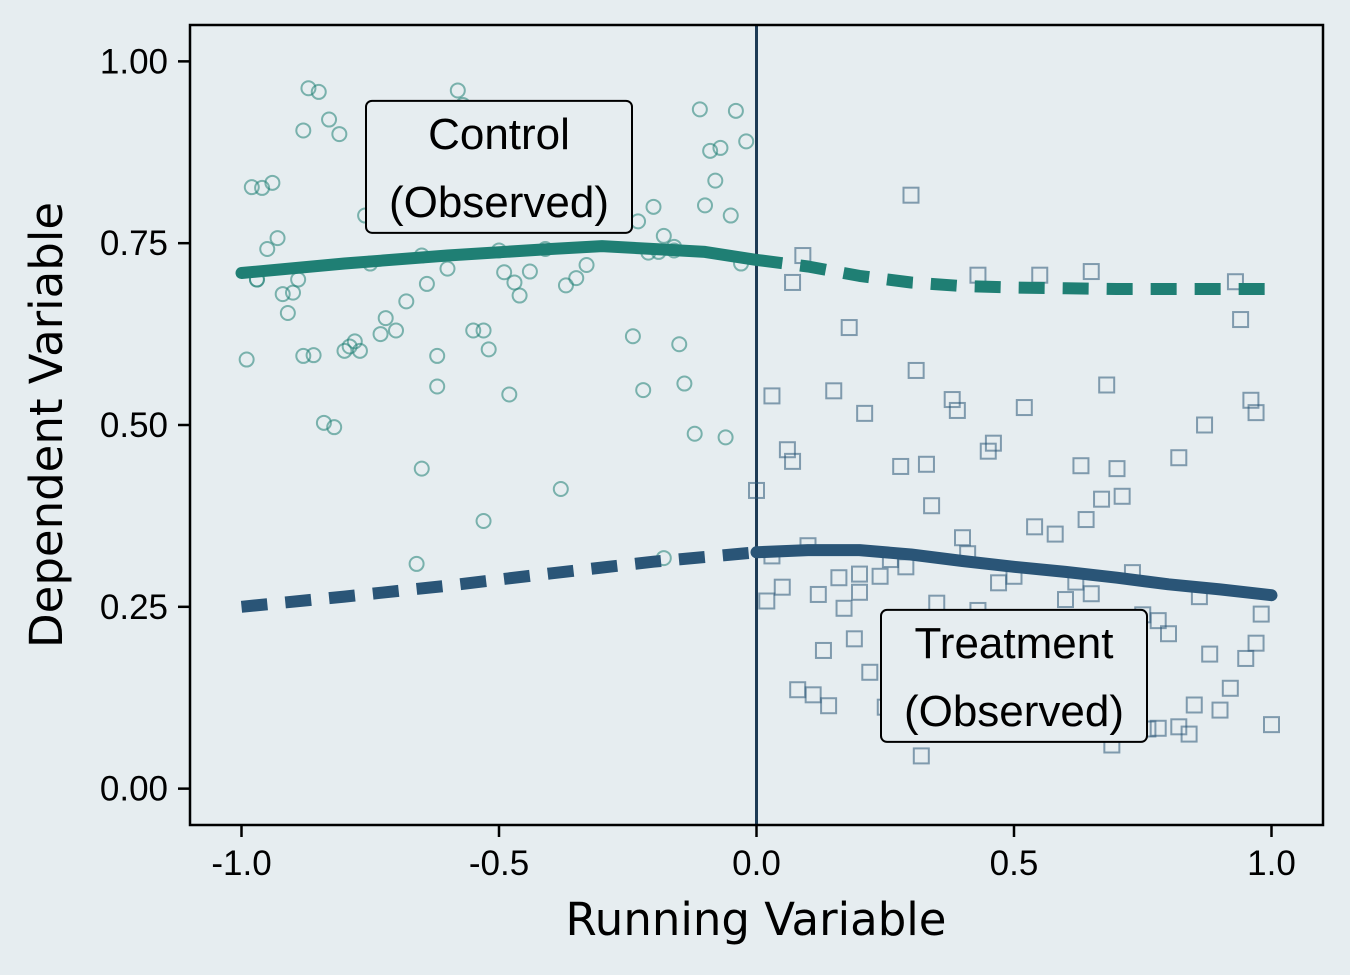  What do you see at coordinates (134, 789) in the screenshot?
I see `y-tick-label: 0.00` at bounding box center [134, 789].